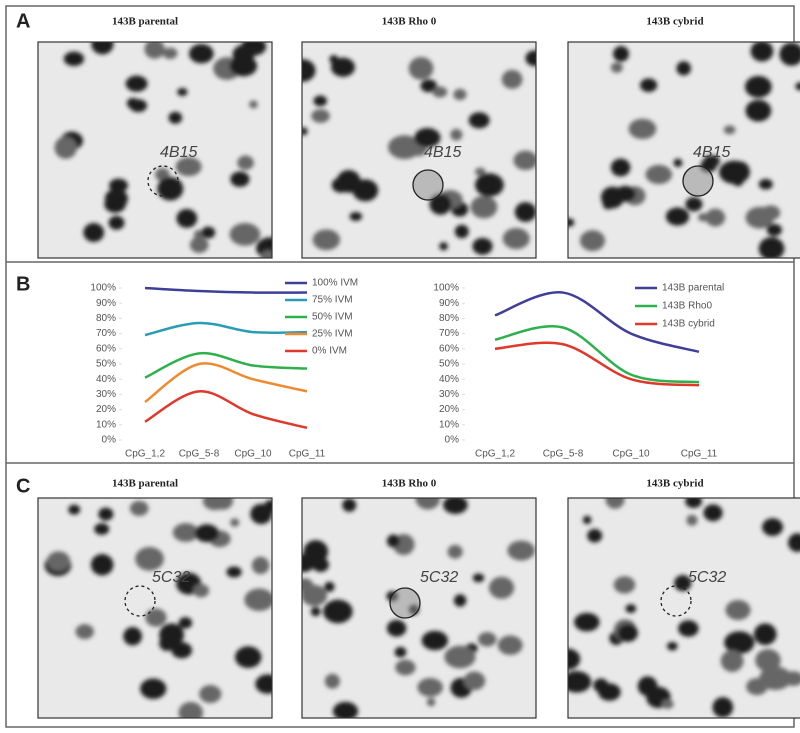 This screenshot has height=733, width=800. Describe the element at coordinates (449, 379) in the screenshot. I see `y-tick-label: 40%` at that location.